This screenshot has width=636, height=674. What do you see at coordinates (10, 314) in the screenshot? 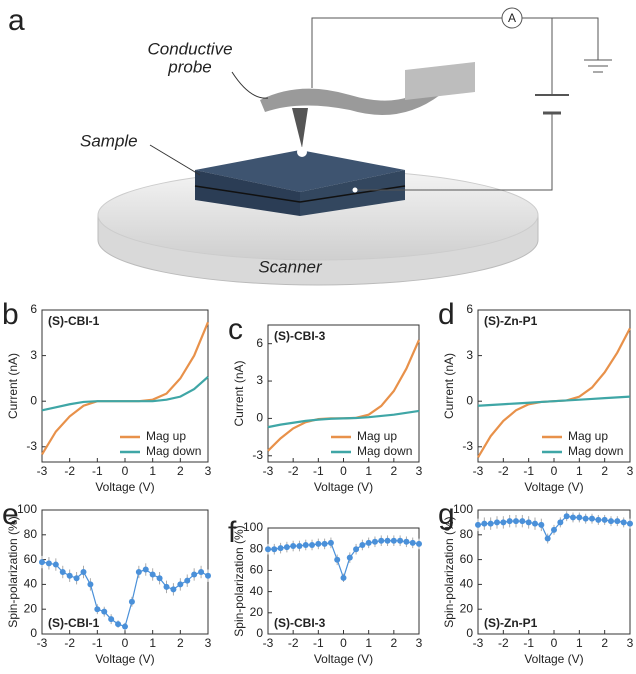
I see `panel-label: b` at bounding box center [10, 314].